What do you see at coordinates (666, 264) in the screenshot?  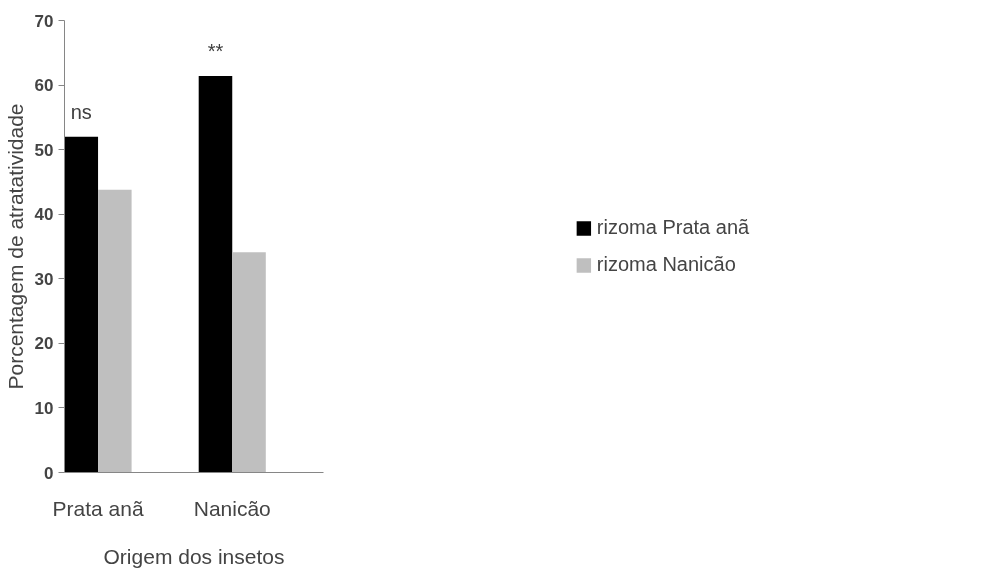 I see `legend-label: rizoma Nanicão` at bounding box center [666, 264].